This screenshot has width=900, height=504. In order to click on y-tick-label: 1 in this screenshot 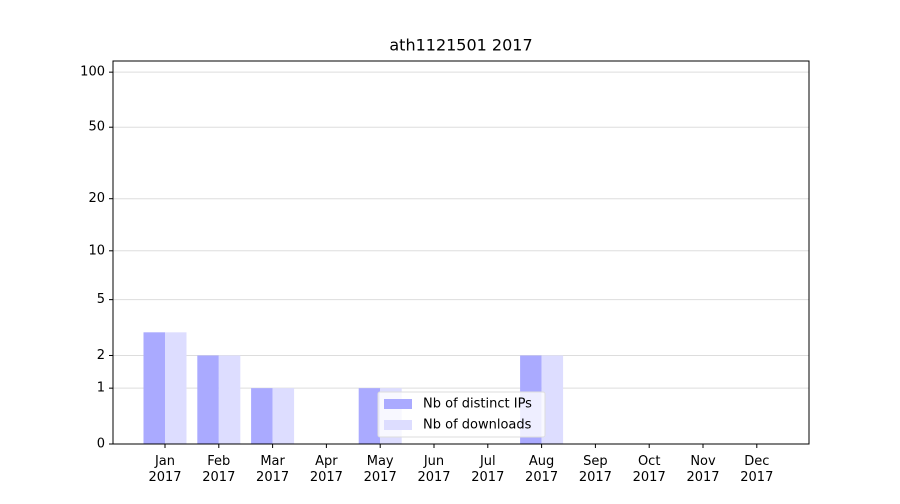, I will do `click(101, 388)`.